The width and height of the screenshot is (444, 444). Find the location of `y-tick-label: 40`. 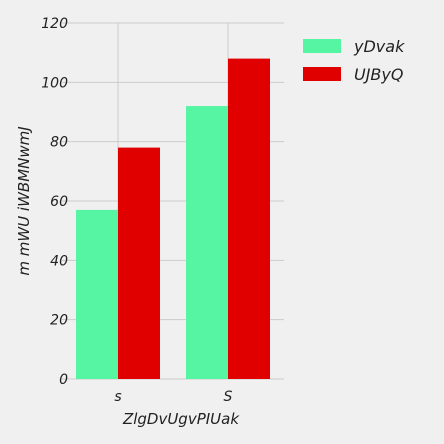

y-tick-label: 40 is located at coordinates (59, 261).